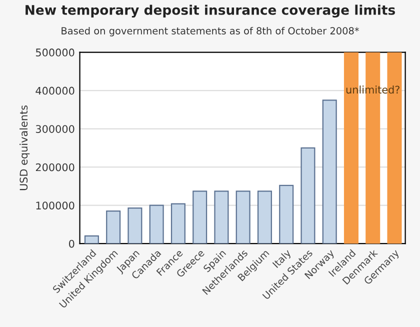 The image size is (420, 327). What do you see at coordinates (210, 11) in the screenshot?
I see `chart-title: New temporary deposit insurance coverage limits` at bounding box center [210, 11].